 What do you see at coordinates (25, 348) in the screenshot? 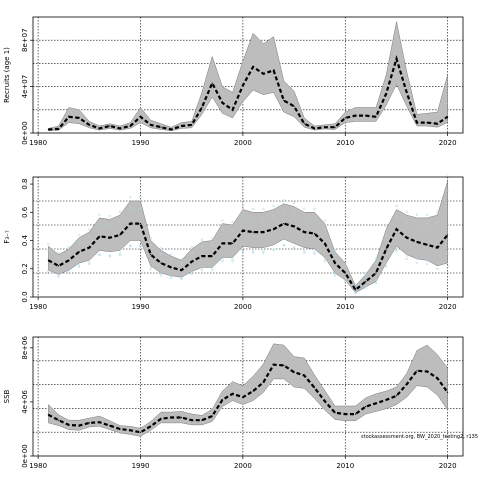
I see `y-tick-label: 8e+06` at bounding box center [25, 348].